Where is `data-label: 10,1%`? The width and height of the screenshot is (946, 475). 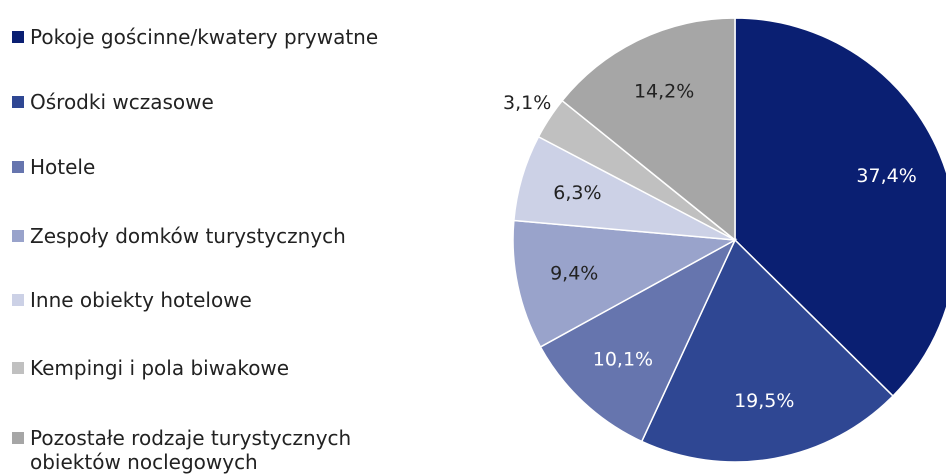 data-label: 10,1% is located at coordinates (623, 360).